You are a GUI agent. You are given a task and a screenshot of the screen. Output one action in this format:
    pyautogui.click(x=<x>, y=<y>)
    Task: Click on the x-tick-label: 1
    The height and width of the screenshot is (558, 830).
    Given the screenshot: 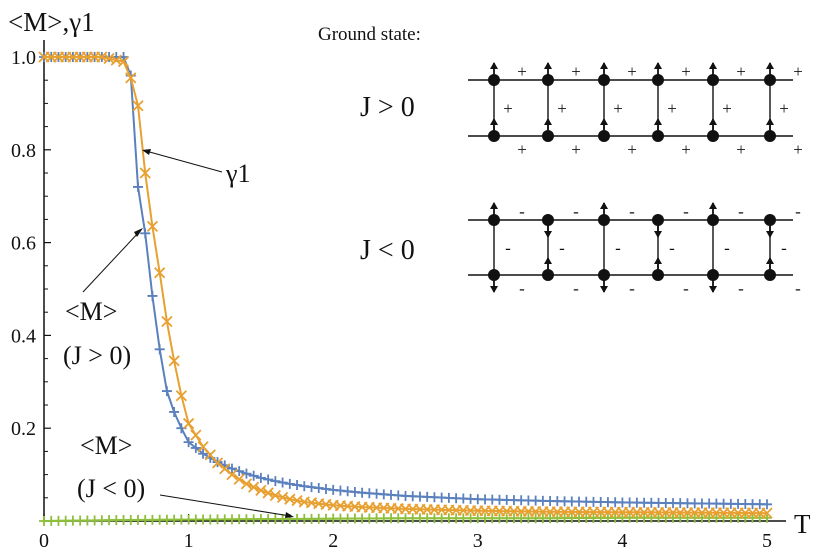 What is the action you would take?
    pyautogui.click(x=189, y=541)
    